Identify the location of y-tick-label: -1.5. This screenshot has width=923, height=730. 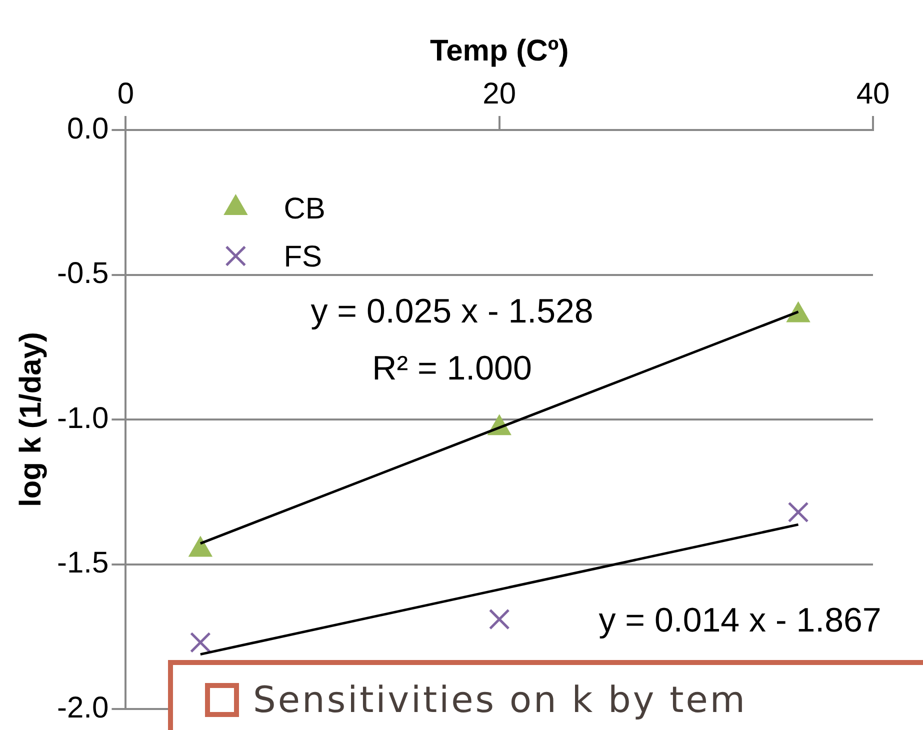
(82, 563).